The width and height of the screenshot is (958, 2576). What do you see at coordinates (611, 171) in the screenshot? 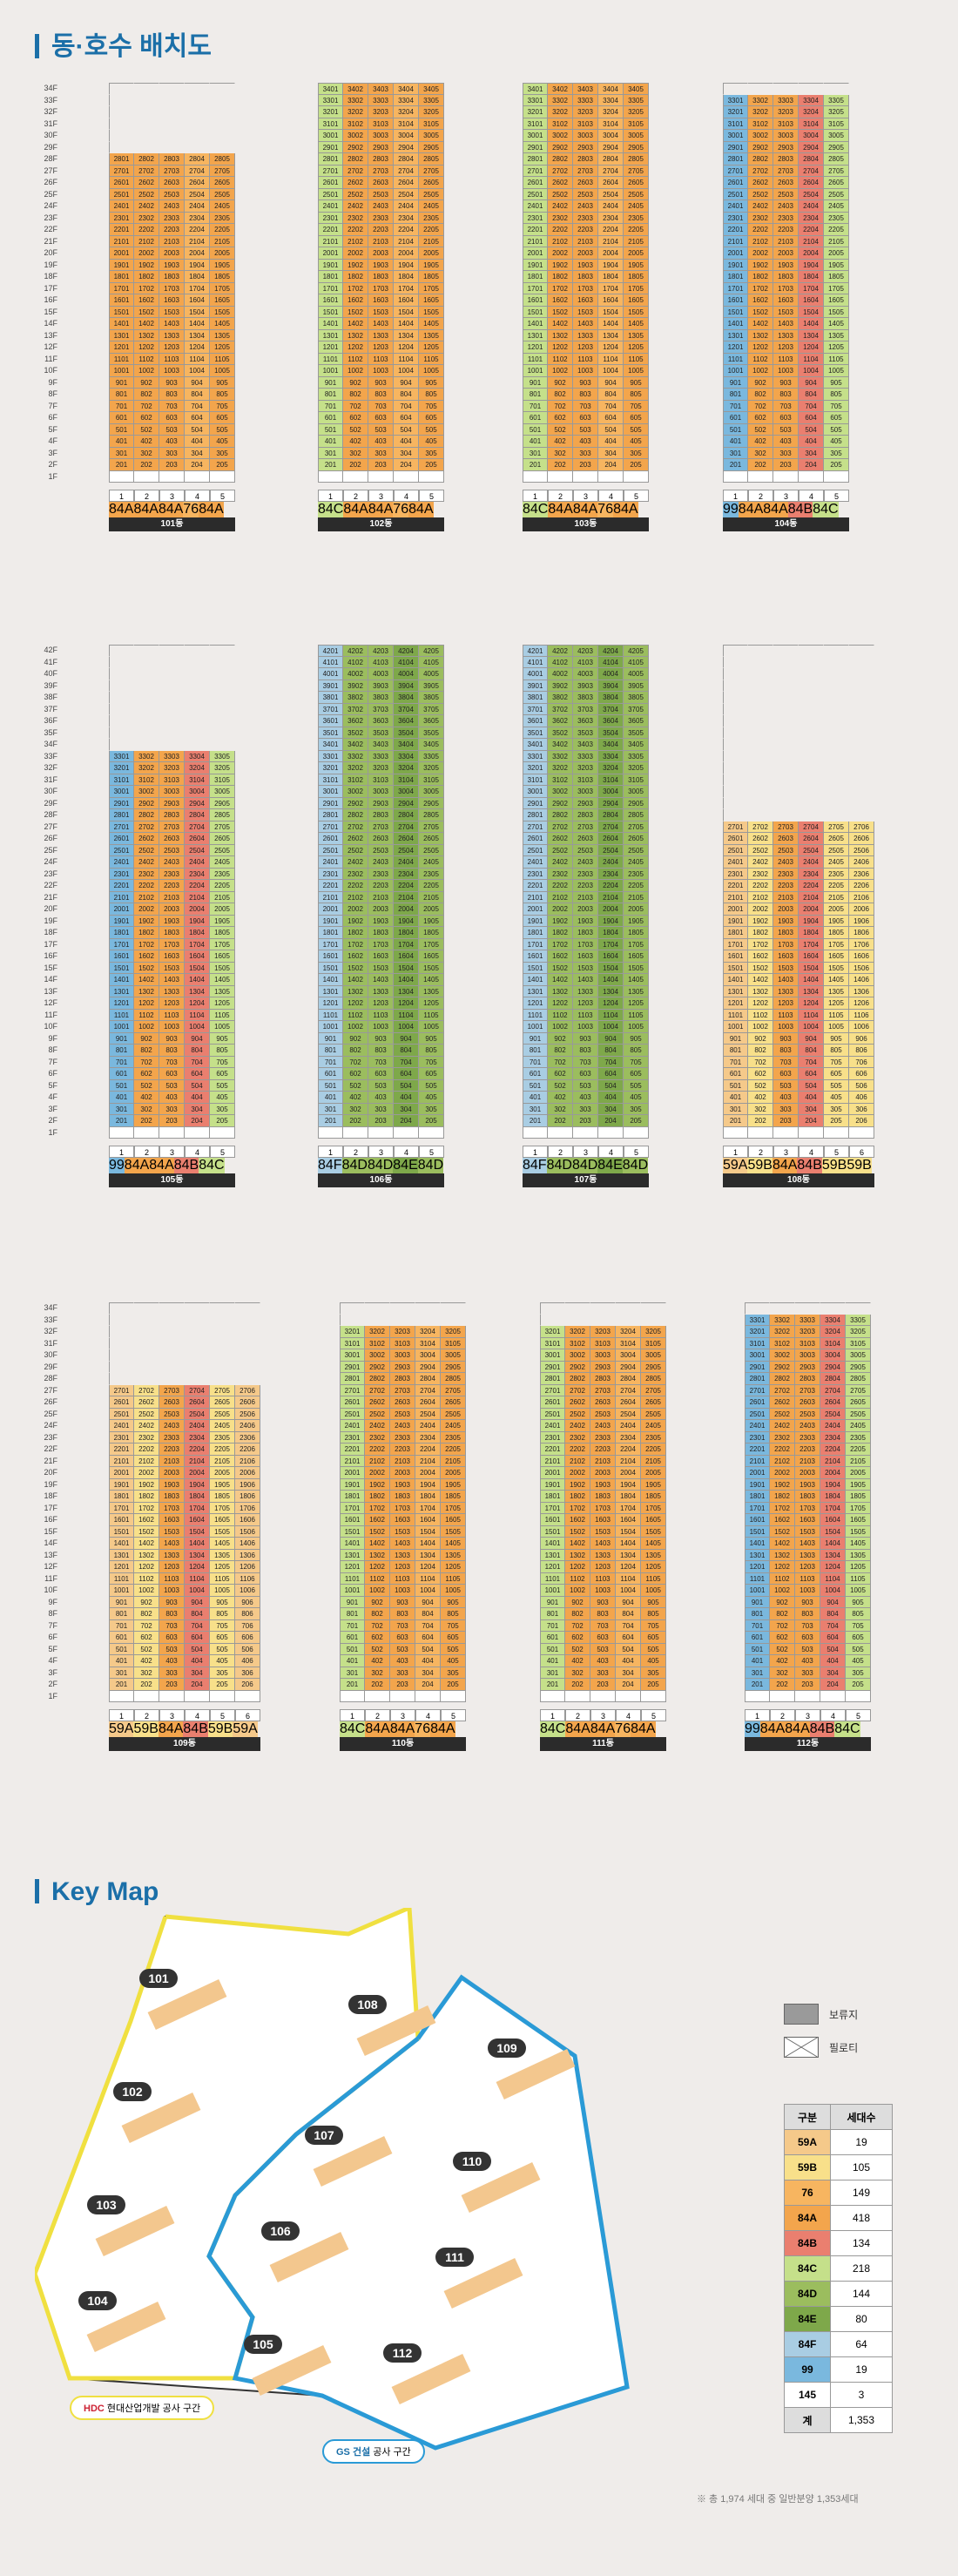
I see `unit-cell: 2704` at bounding box center [611, 171].